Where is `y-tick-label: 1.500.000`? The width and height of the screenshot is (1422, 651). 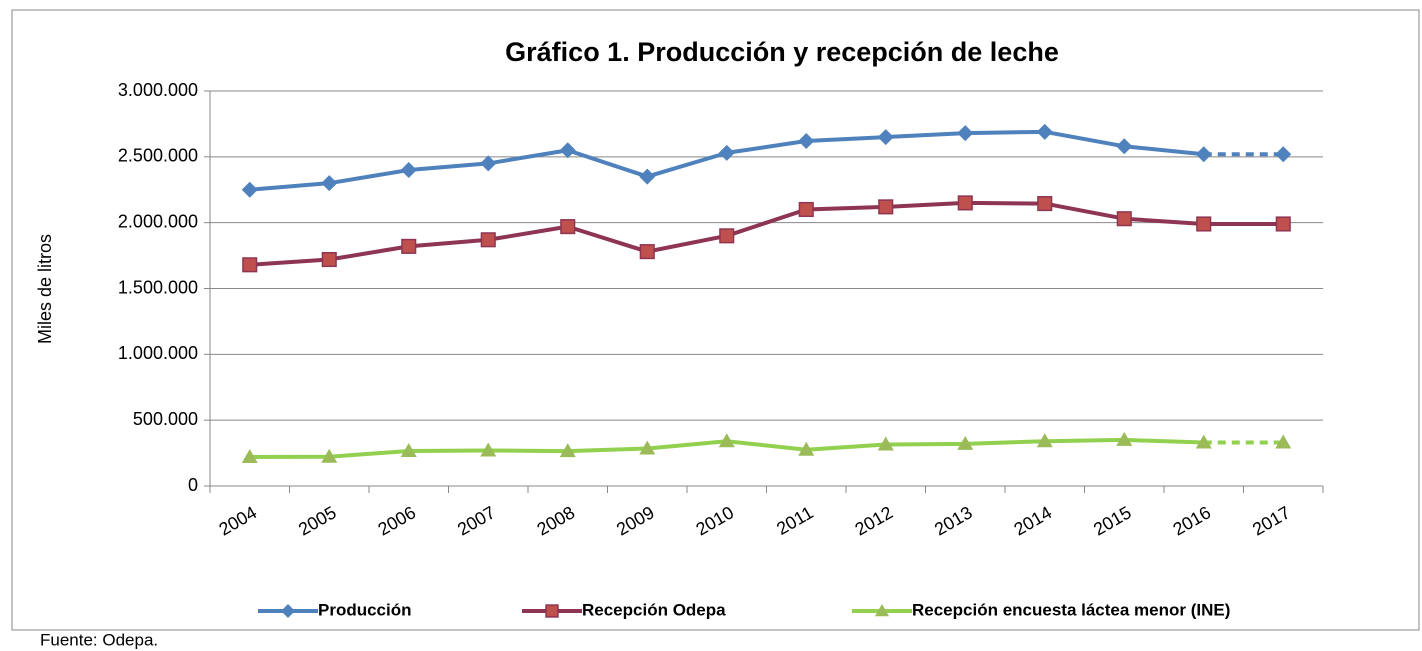 y-tick-label: 1.500.000 is located at coordinates (158, 287).